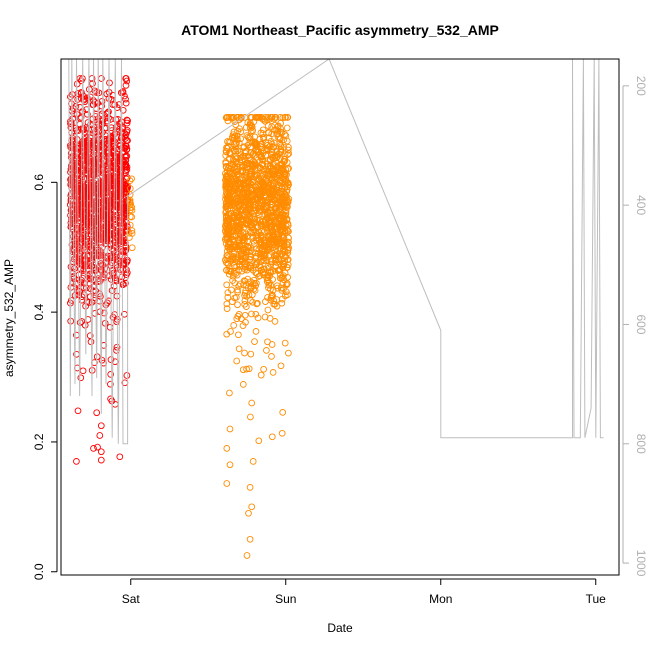 The image size is (650, 650). What do you see at coordinates (596, 599) in the screenshot?
I see `x-tick-label: Tue` at bounding box center [596, 599].